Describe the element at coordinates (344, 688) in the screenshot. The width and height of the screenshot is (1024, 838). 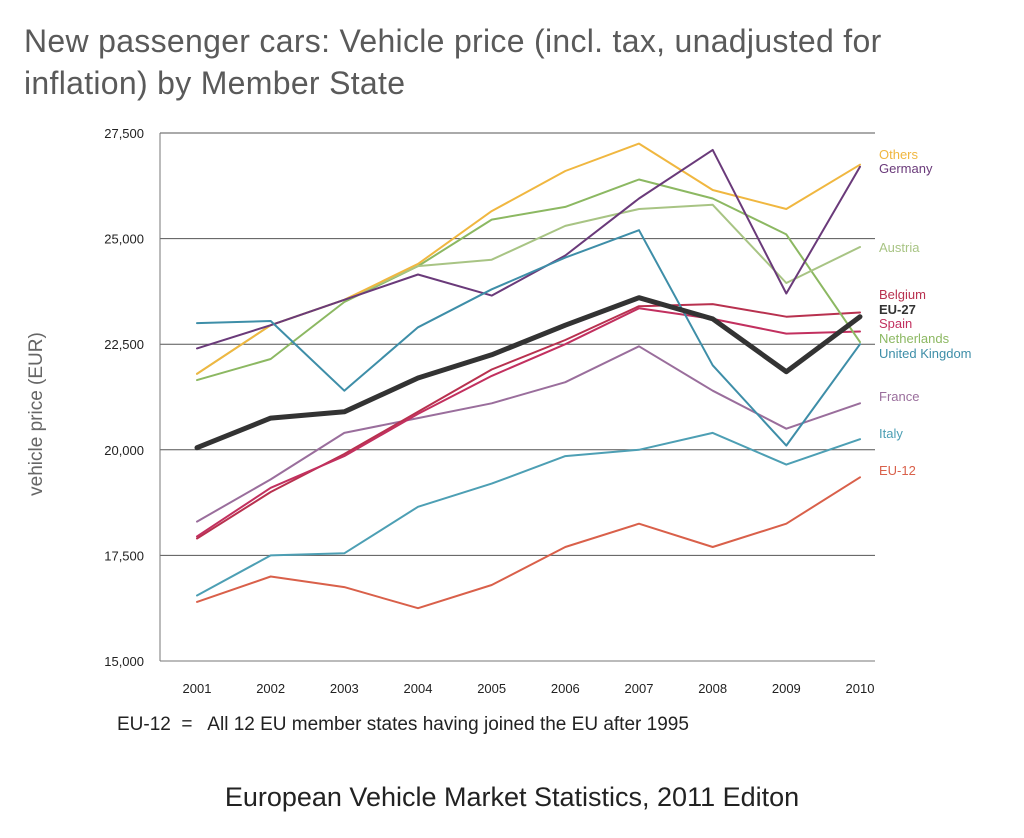
I see `x-tick-label: 2003` at that location.